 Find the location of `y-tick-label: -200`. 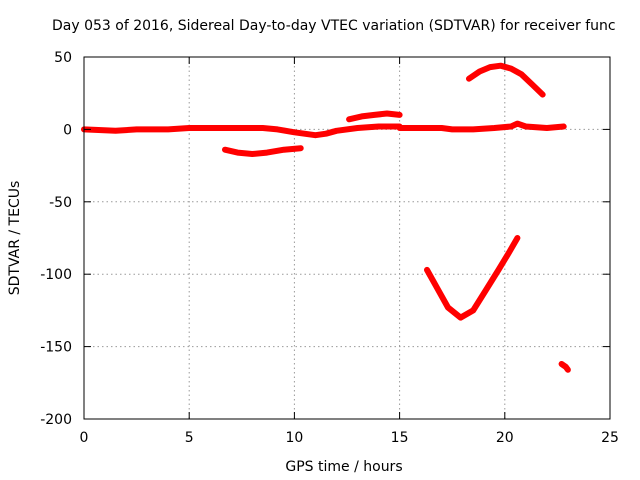

y-tick-label: -200 is located at coordinates (56, 420).